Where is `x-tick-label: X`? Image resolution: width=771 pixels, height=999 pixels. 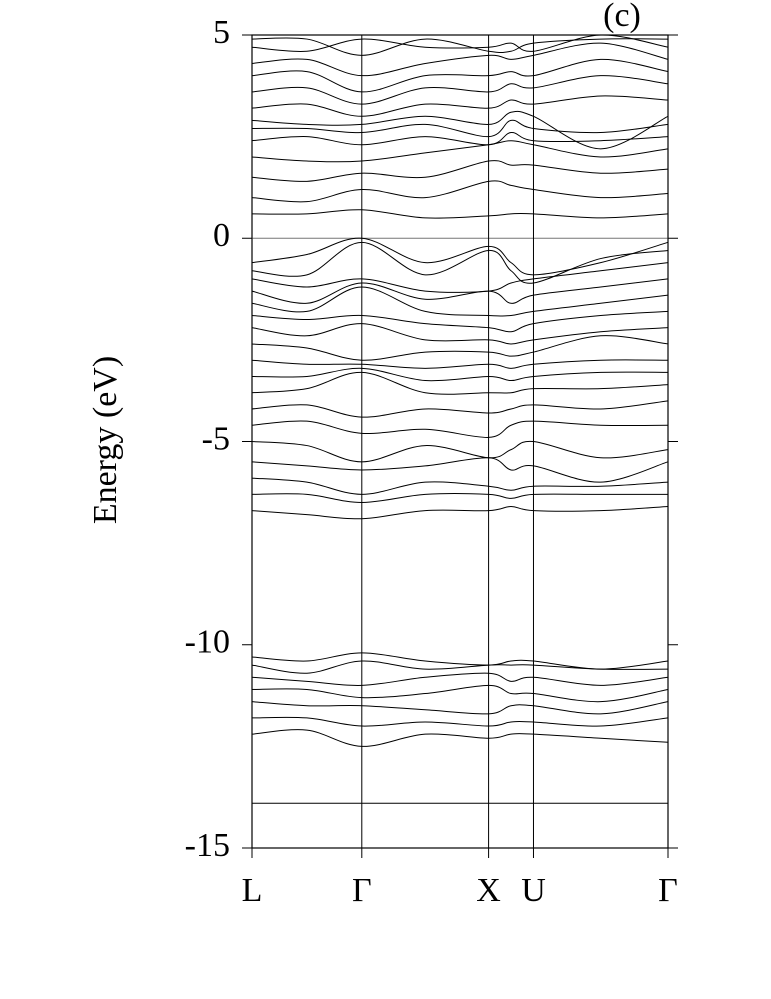 x-tick-label: X is located at coordinates (488, 890).